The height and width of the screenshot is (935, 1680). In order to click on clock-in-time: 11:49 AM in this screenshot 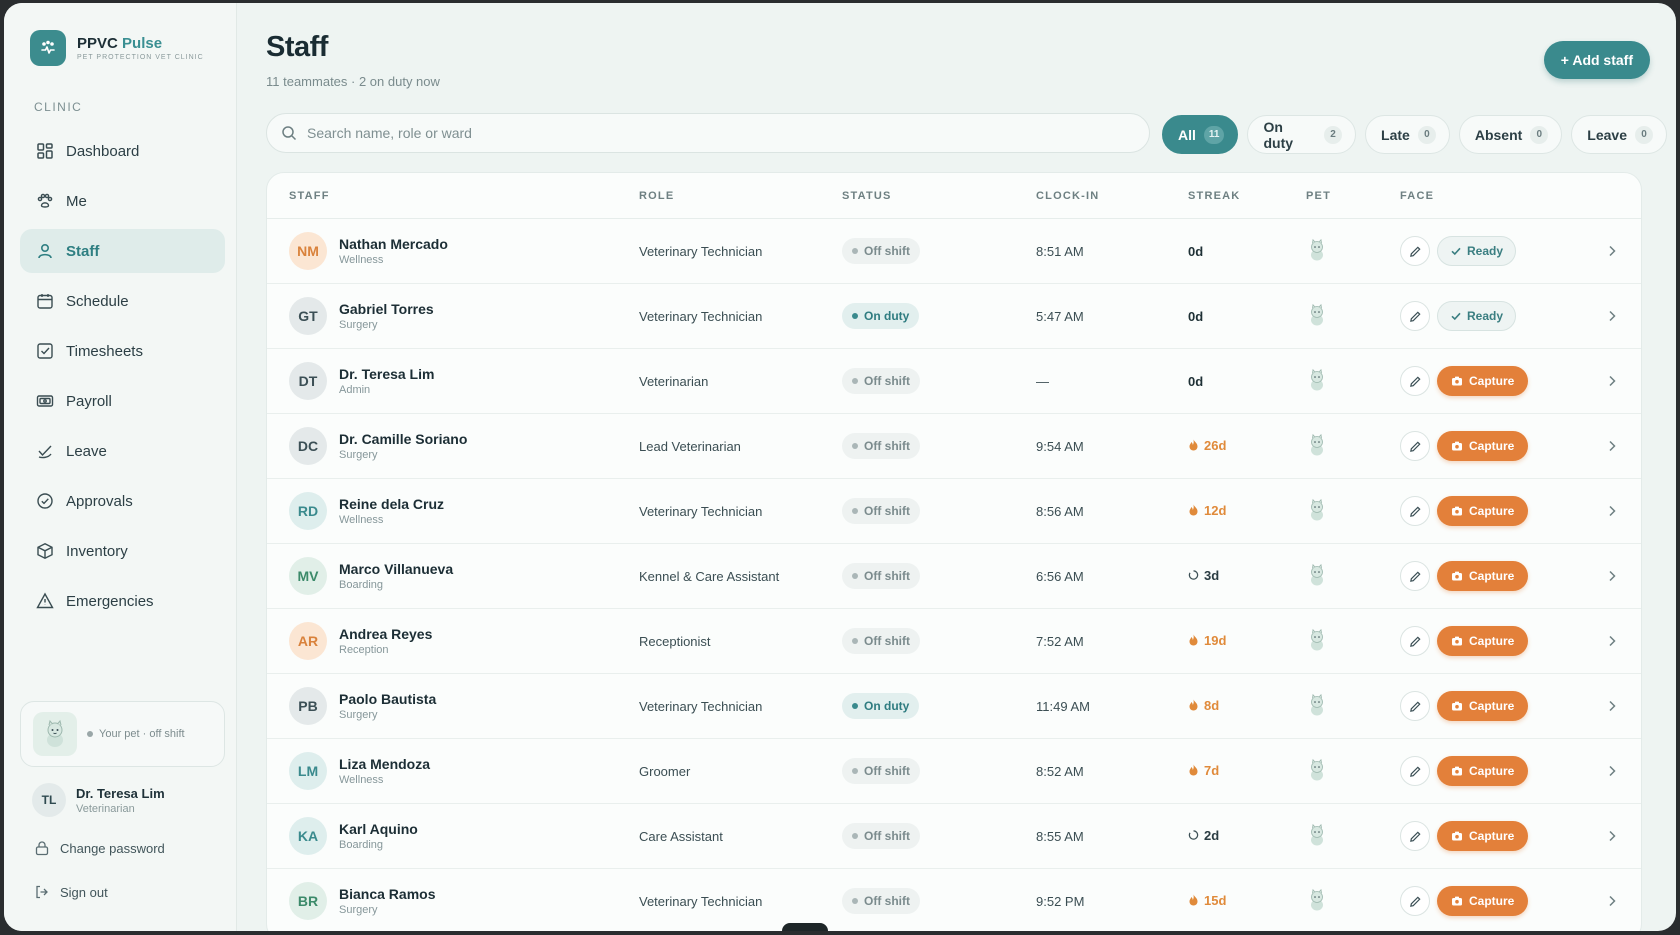, I will do `click(1063, 706)`.